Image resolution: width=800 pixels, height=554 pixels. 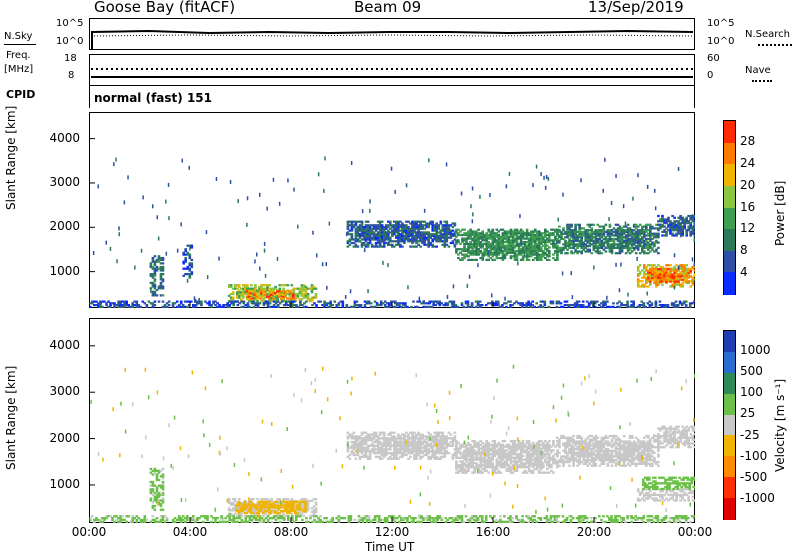 What do you see at coordinates (70, 58) in the screenshot?
I see `freq-left-tick-top: 18` at bounding box center [70, 58].